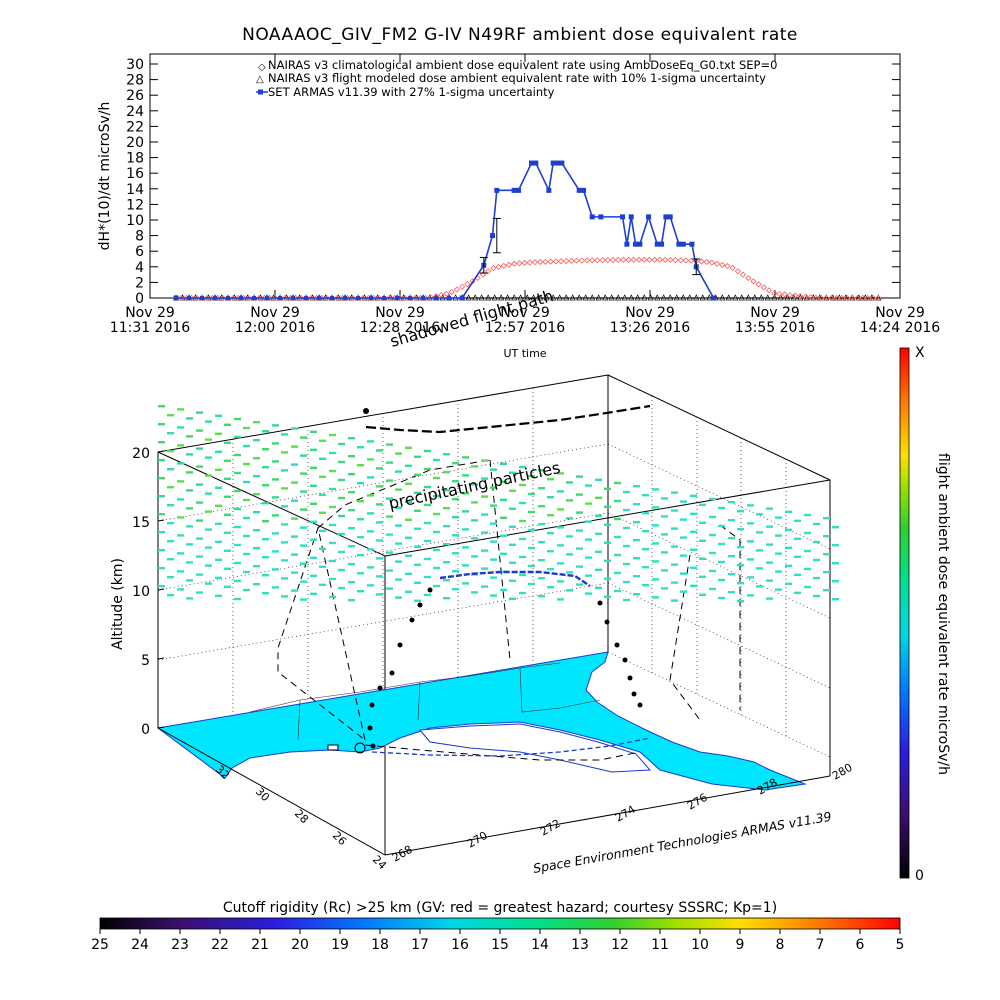 The width and height of the screenshot is (1000, 1000). I want to click on longitude-axis-line, so click(607, 815).